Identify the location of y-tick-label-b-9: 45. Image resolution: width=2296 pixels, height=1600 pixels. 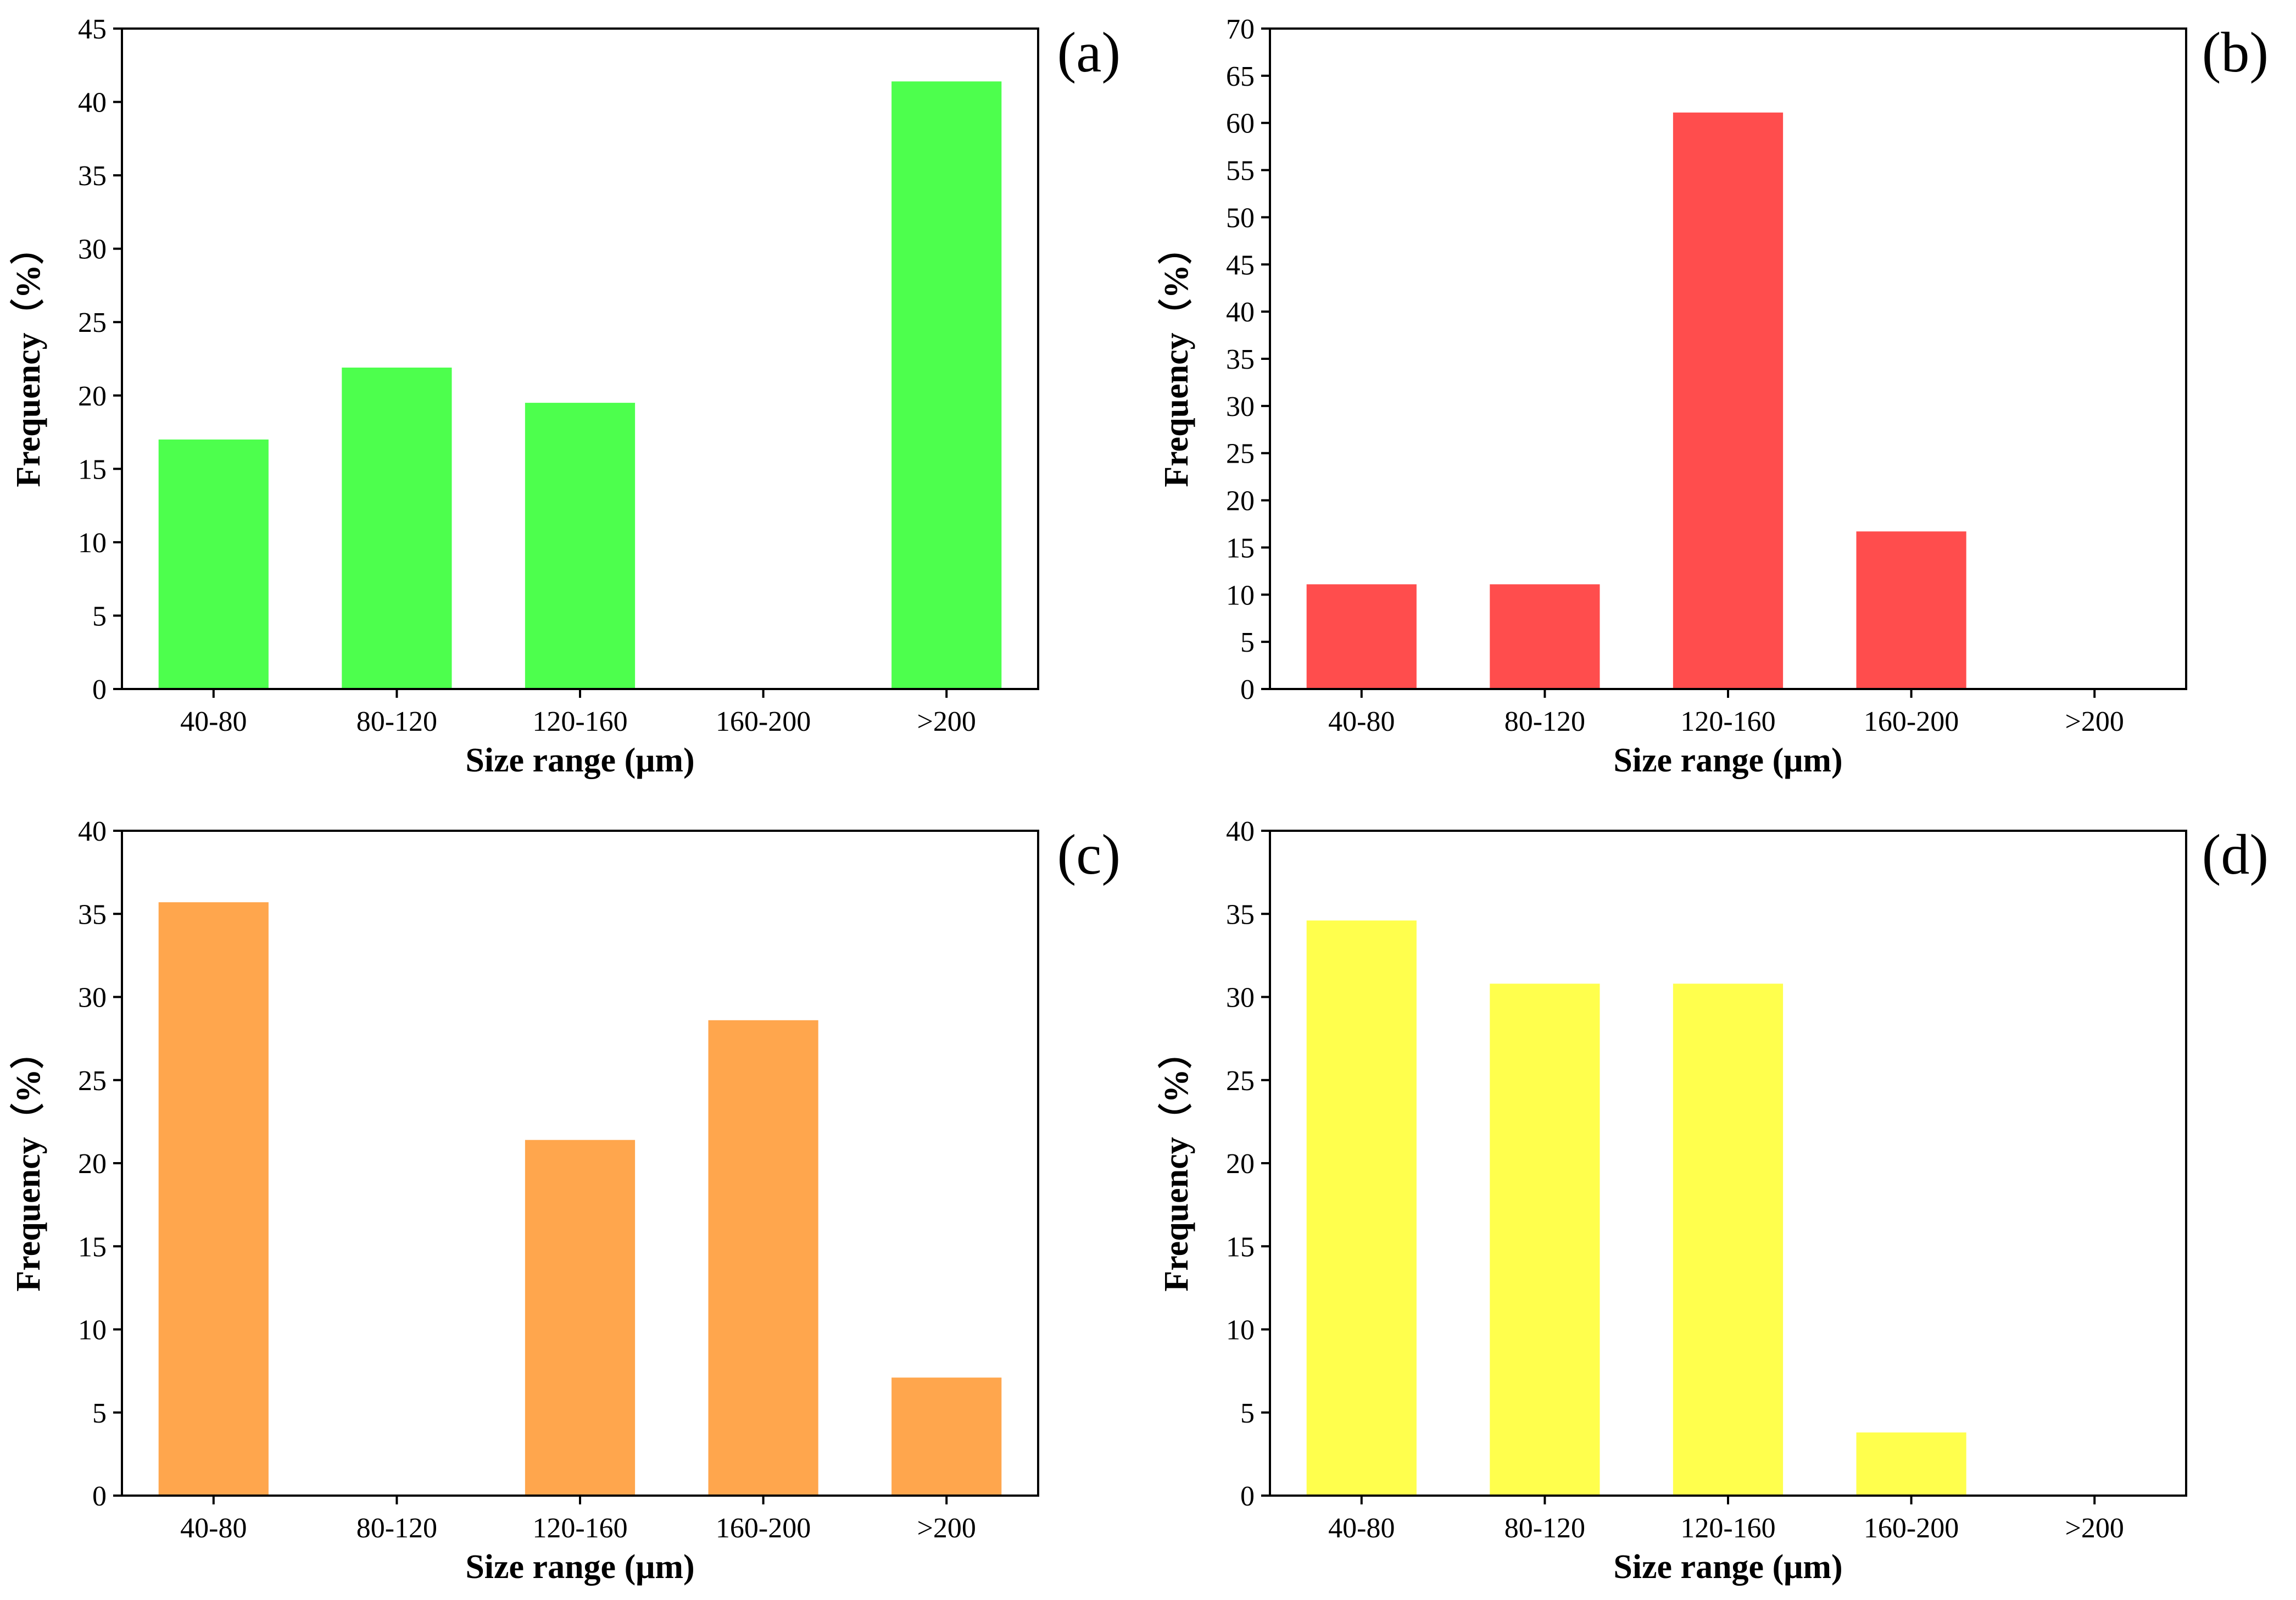
(1240, 265).